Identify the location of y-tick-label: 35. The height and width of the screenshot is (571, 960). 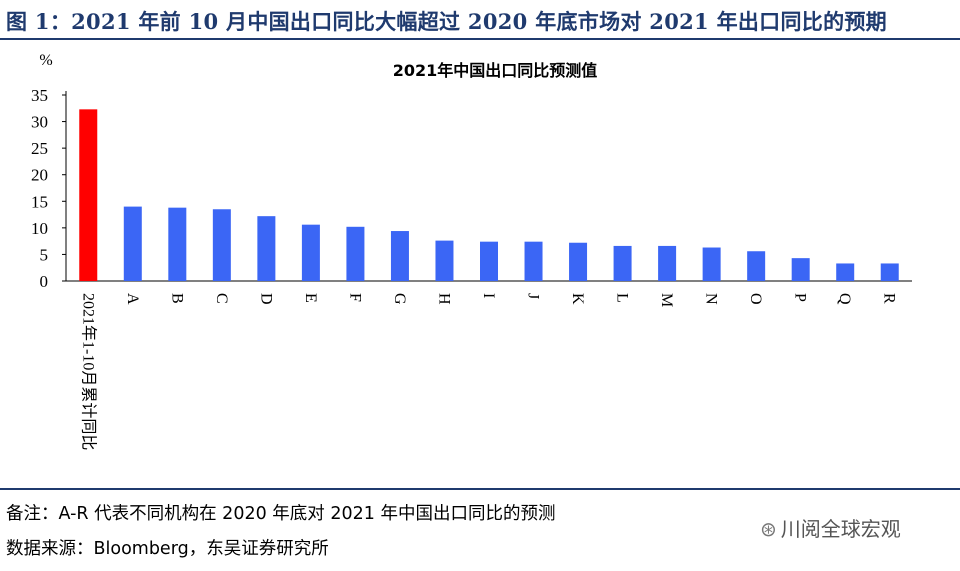
(39, 95).